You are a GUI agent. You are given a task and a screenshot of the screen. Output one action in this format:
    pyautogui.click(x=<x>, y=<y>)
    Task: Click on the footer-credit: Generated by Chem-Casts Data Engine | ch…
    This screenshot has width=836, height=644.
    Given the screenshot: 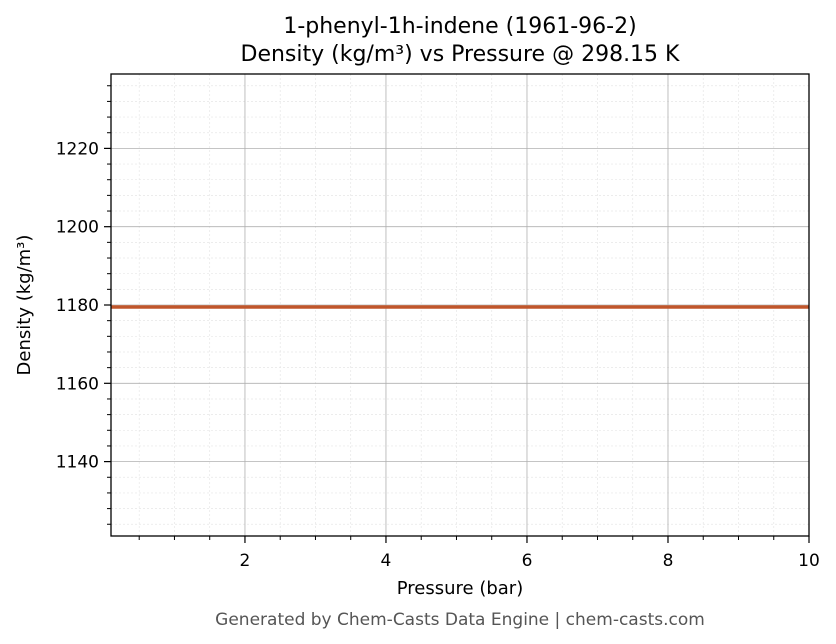 What is the action you would take?
    pyautogui.click(x=460, y=620)
    